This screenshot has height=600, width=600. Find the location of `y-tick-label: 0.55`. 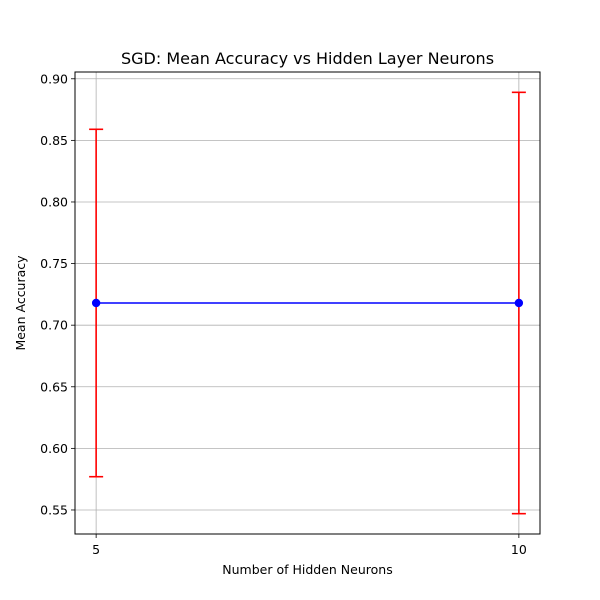

y-tick-label: 0.55 is located at coordinates (54, 509).